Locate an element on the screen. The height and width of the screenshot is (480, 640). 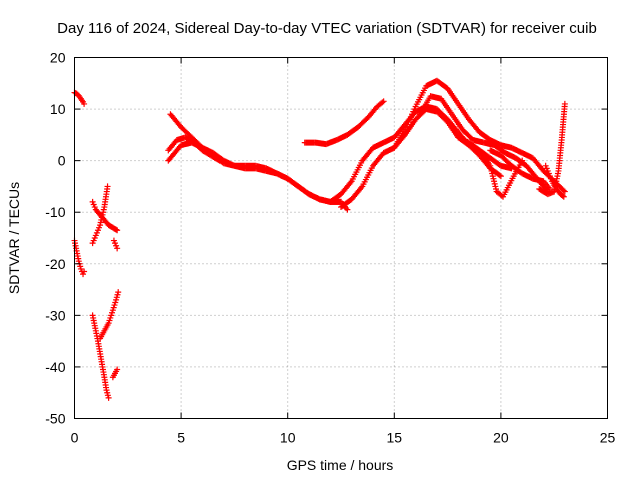
y-tick-label: -30 is located at coordinates (55, 315).